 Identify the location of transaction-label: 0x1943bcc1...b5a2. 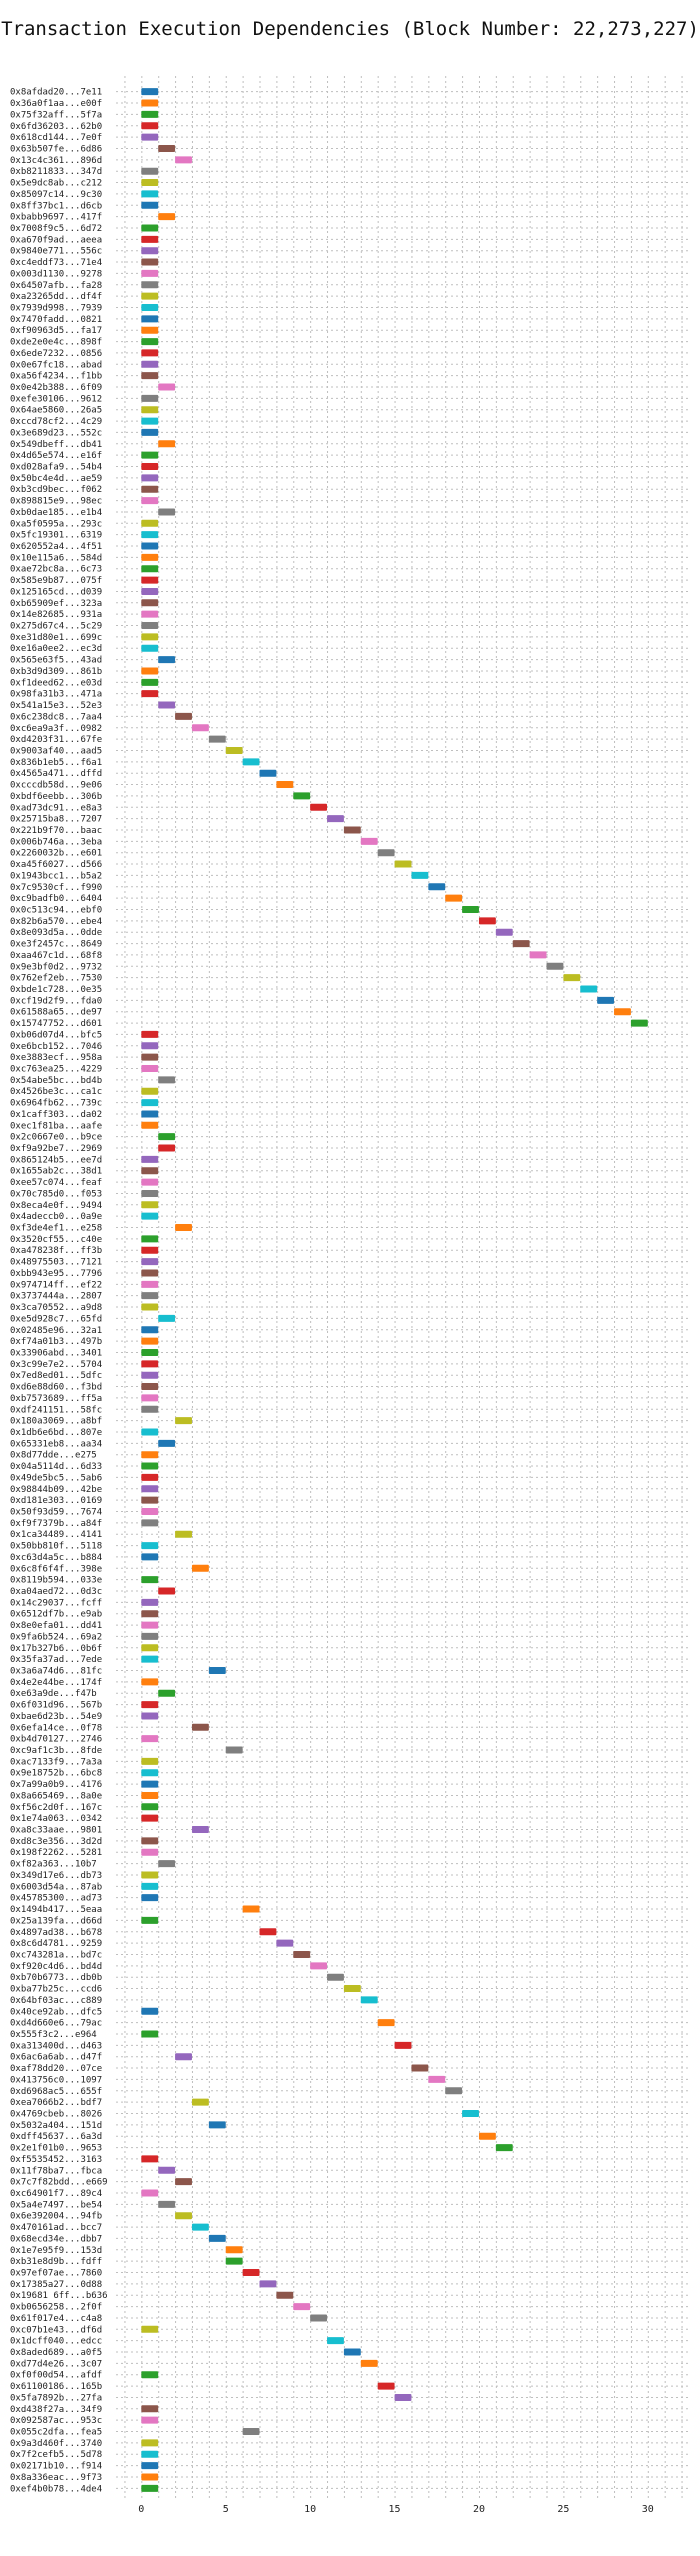
(56, 876).